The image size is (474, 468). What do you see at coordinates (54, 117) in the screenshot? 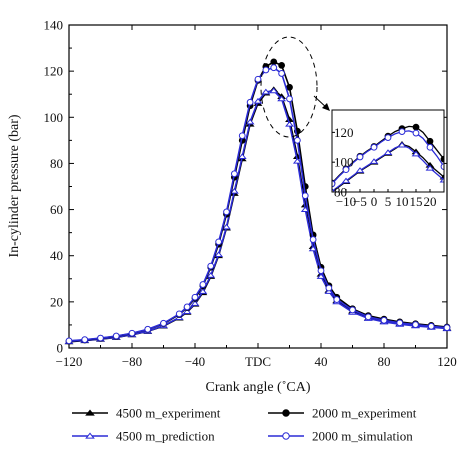
I see `y-tick-label: 100` at bounding box center [54, 117].